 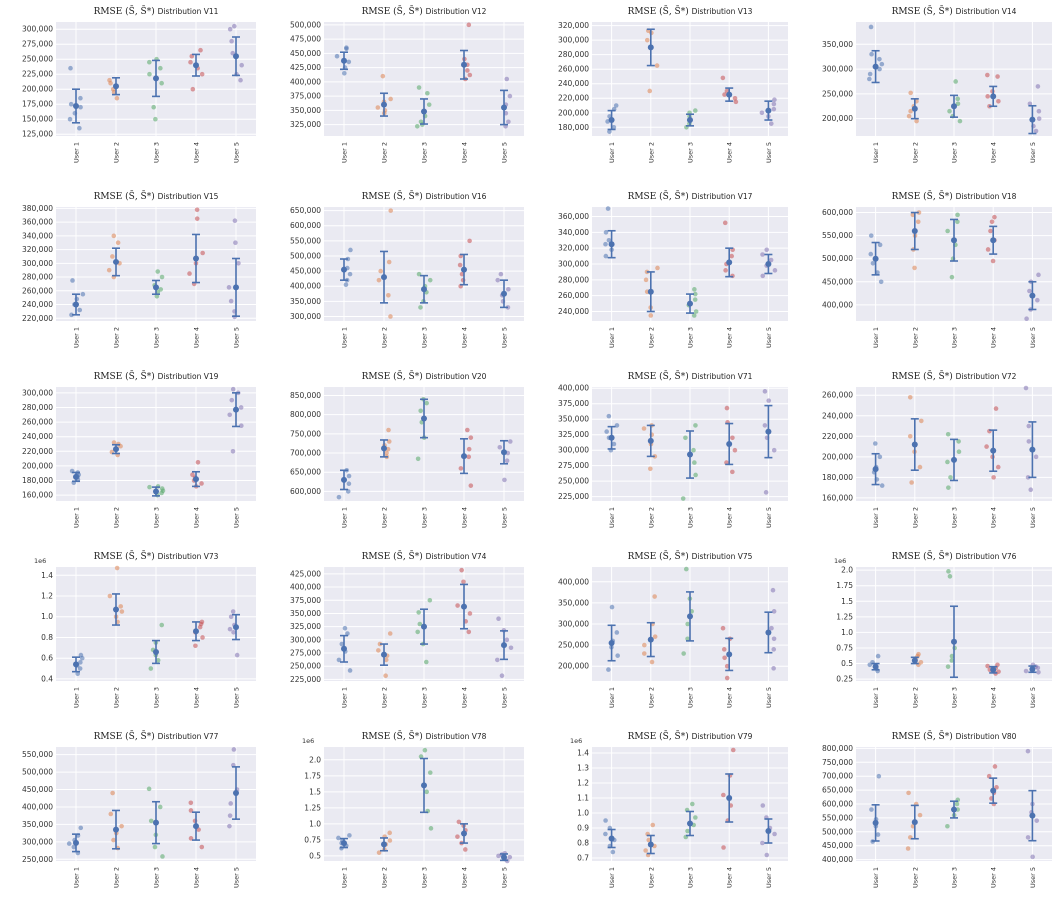 What do you see at coordinates (660, 11) in the screenshot?
I see `title-rmse: RMSE (S̄, S̄*)` at bounding box center [660, 11].